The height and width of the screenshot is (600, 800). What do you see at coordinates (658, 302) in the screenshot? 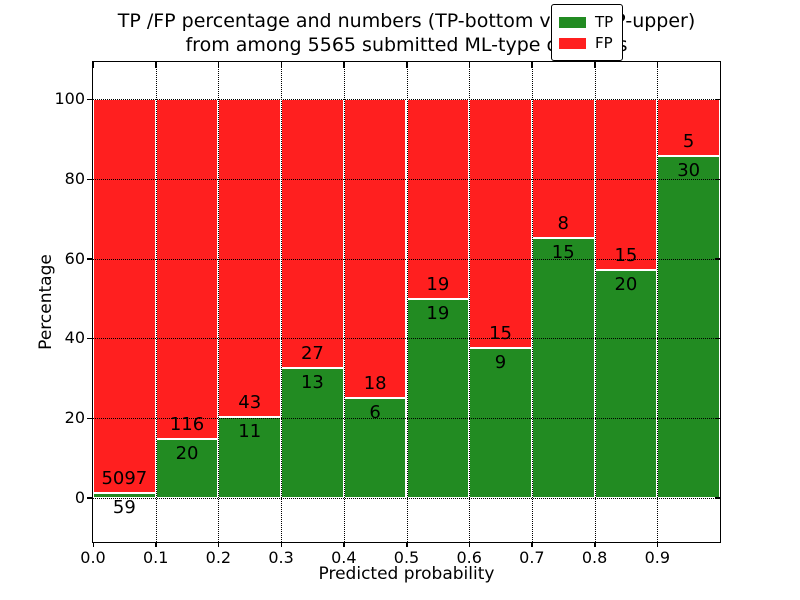
I see `gridline-v-0.9` at bounding box center [658, 302].